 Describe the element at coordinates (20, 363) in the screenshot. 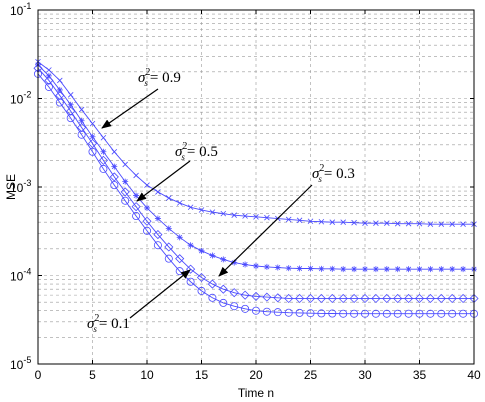

I see `y-tick-label: 10⁻⁵` at that location.